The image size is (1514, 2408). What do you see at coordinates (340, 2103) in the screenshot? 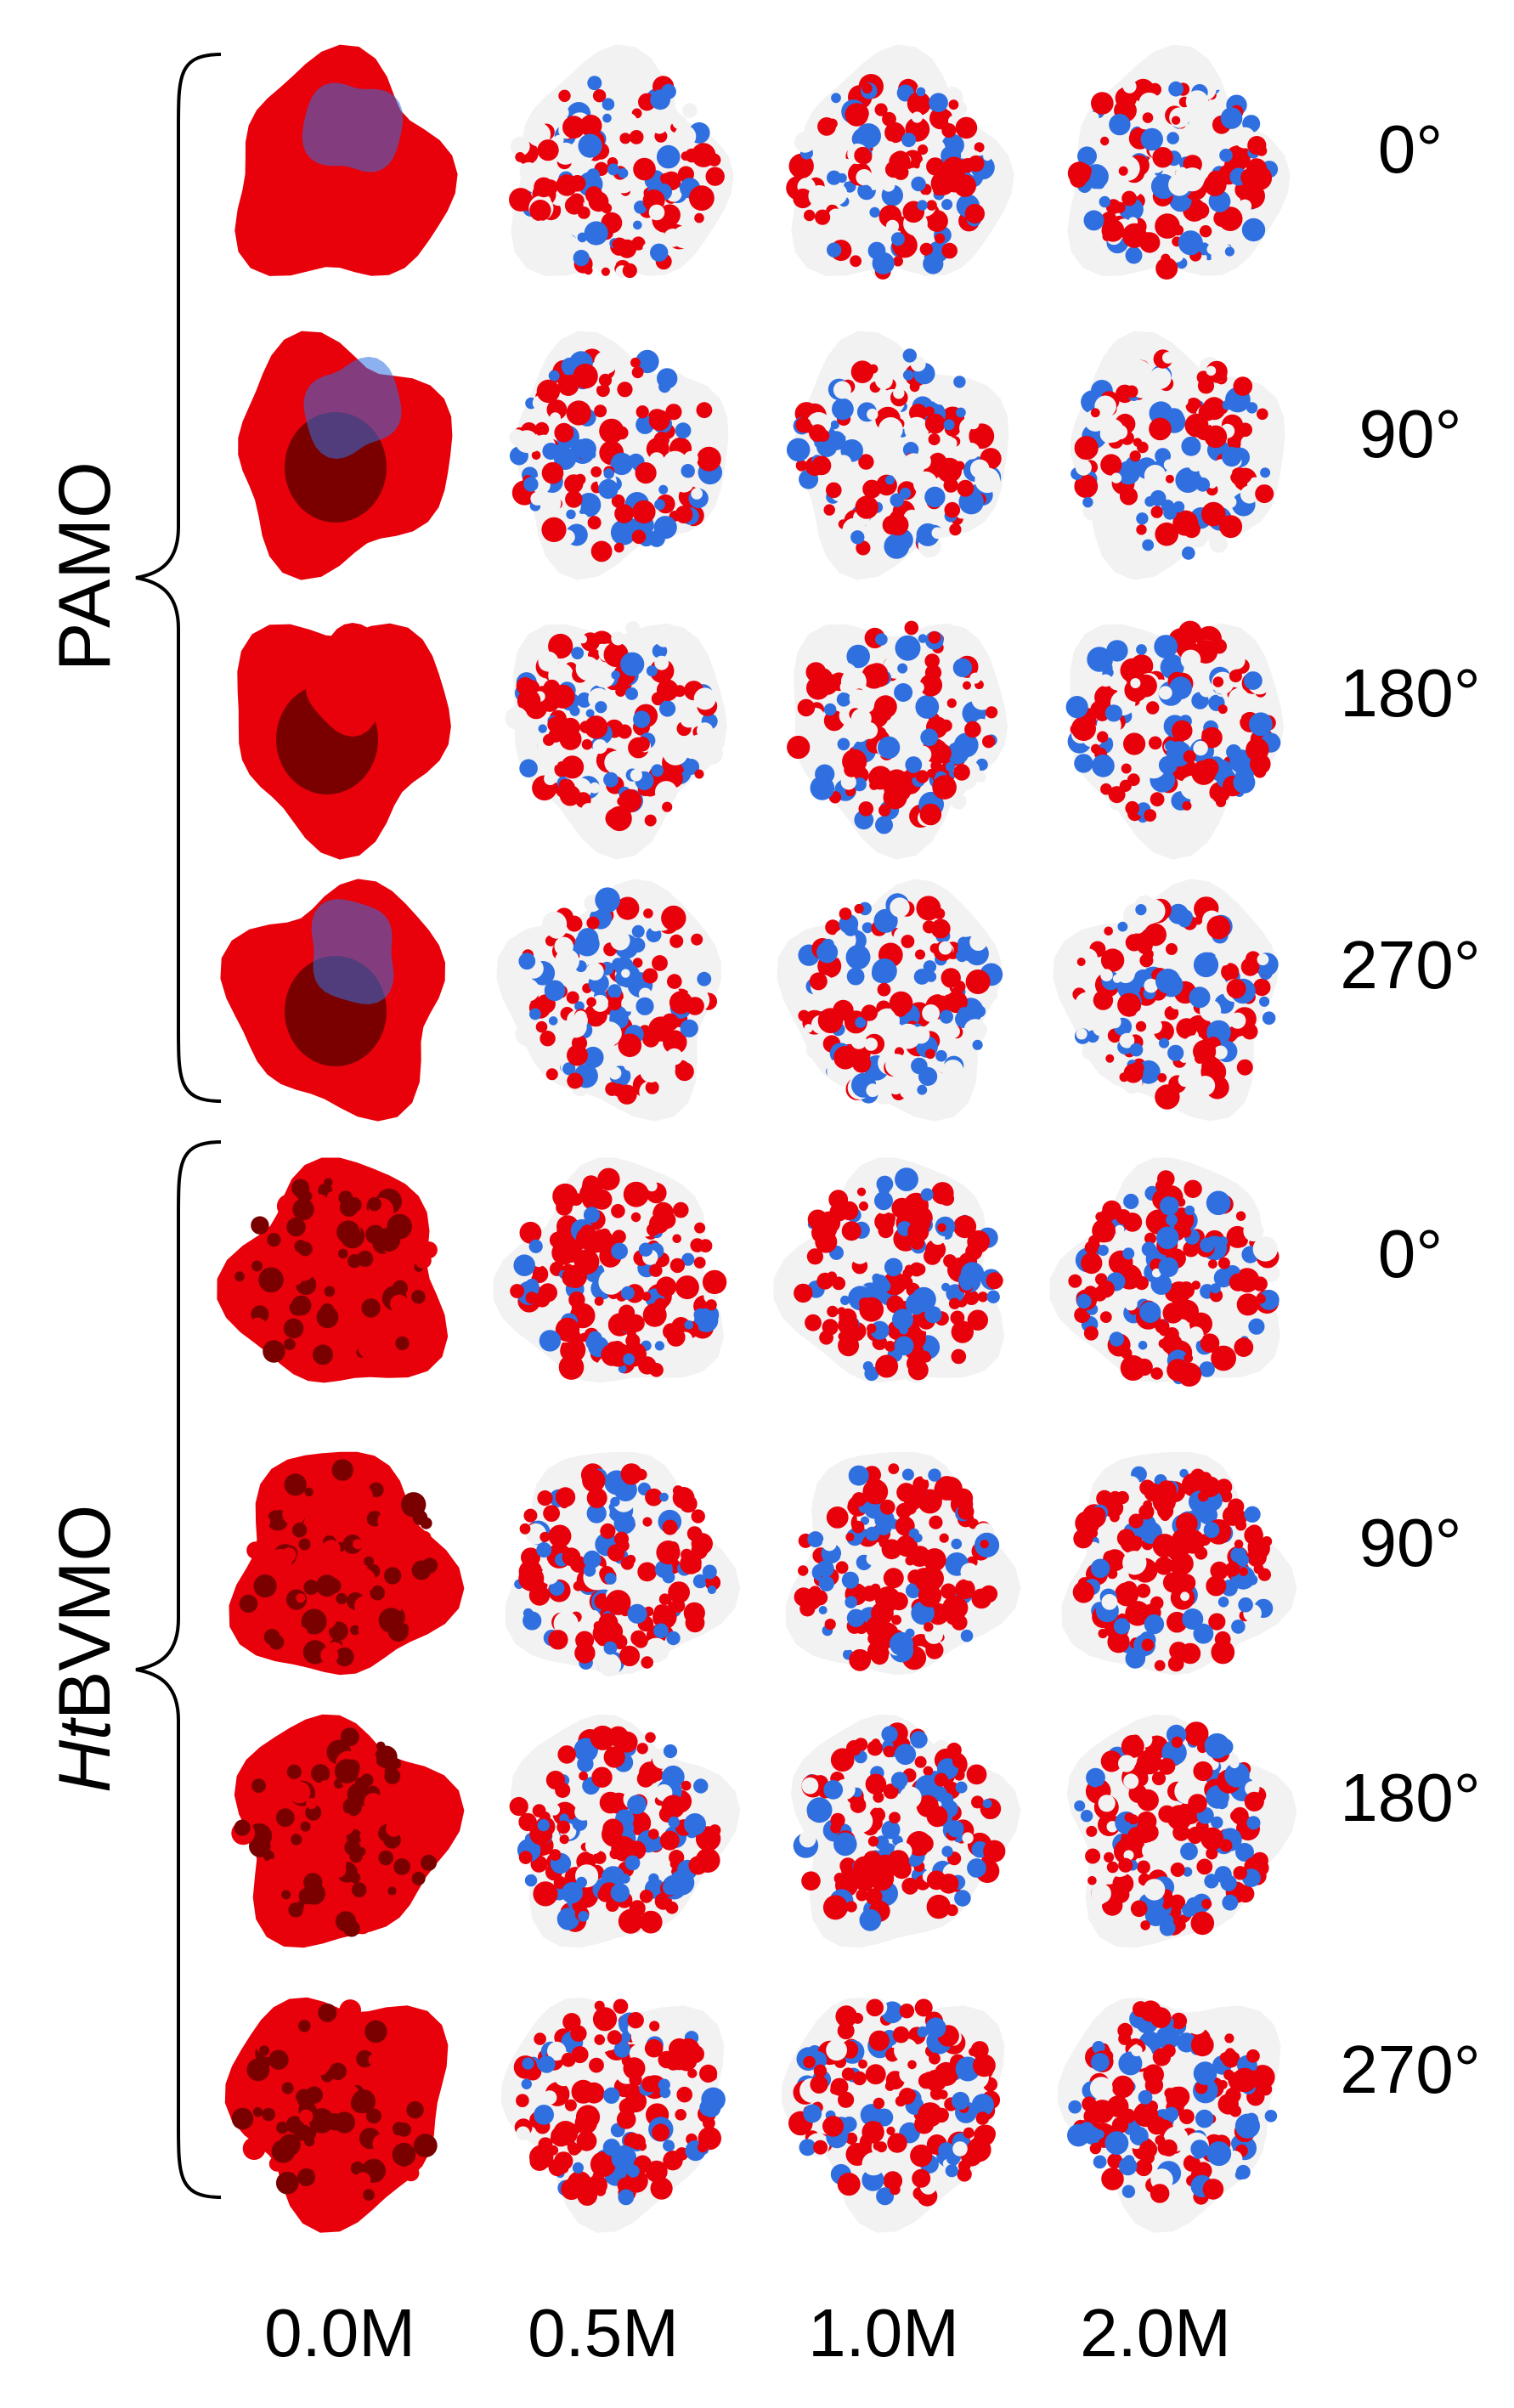
I see `surface-htbvmo-row3-col0` at bounding box center [340, 2103].